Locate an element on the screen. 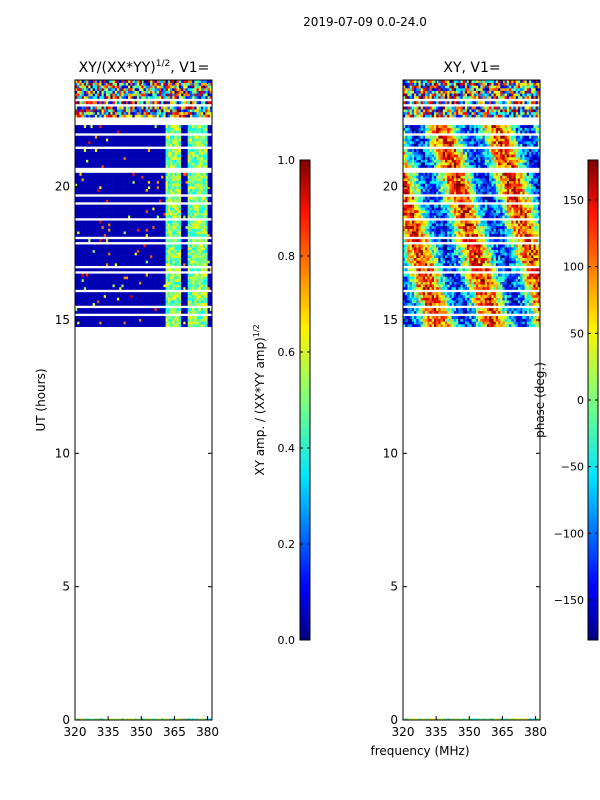 This screenshot has width=600, height=800. x-tick-label: 320 is located at coordinates (75, 732).